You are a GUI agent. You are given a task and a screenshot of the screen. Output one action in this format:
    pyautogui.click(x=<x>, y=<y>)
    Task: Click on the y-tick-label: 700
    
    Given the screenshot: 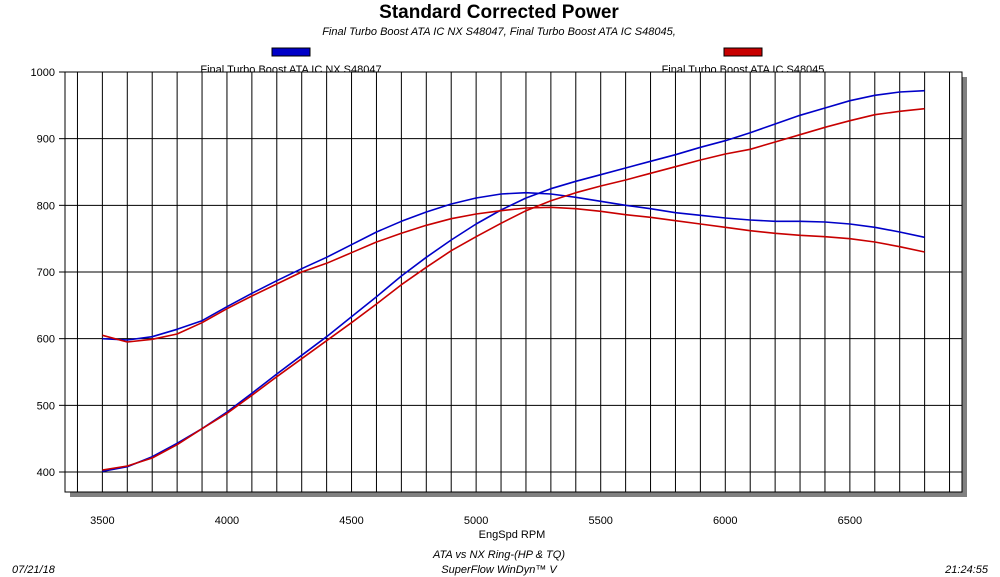 What is the action you would take?
    pyautogui.click(x=46, y=273)
    